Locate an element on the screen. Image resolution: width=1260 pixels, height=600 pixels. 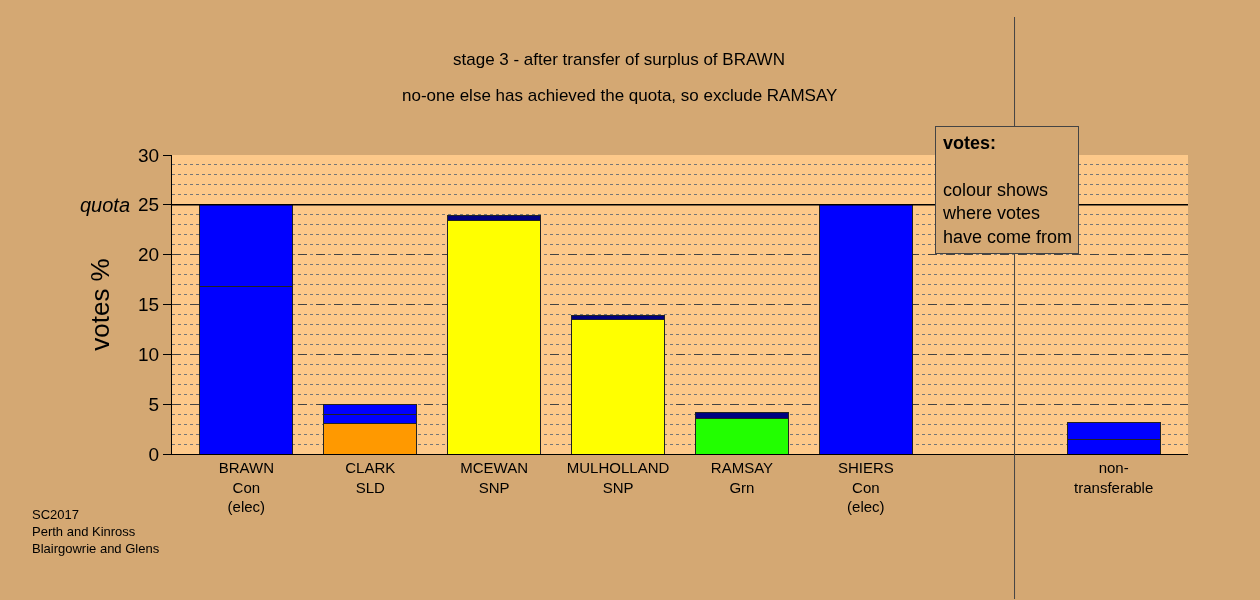
y-tick-label: 15 is located at coordinates (149, 305).